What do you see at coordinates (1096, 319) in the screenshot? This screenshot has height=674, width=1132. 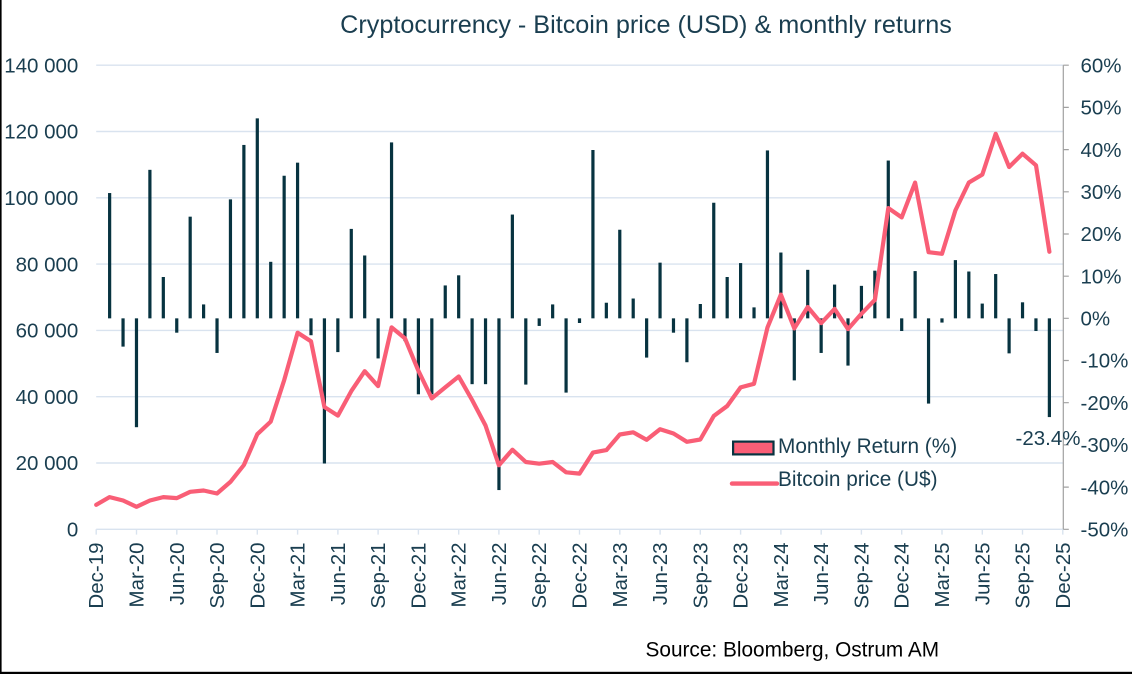 I see `svg-text: 0%` at bounding box center [1096, 319].